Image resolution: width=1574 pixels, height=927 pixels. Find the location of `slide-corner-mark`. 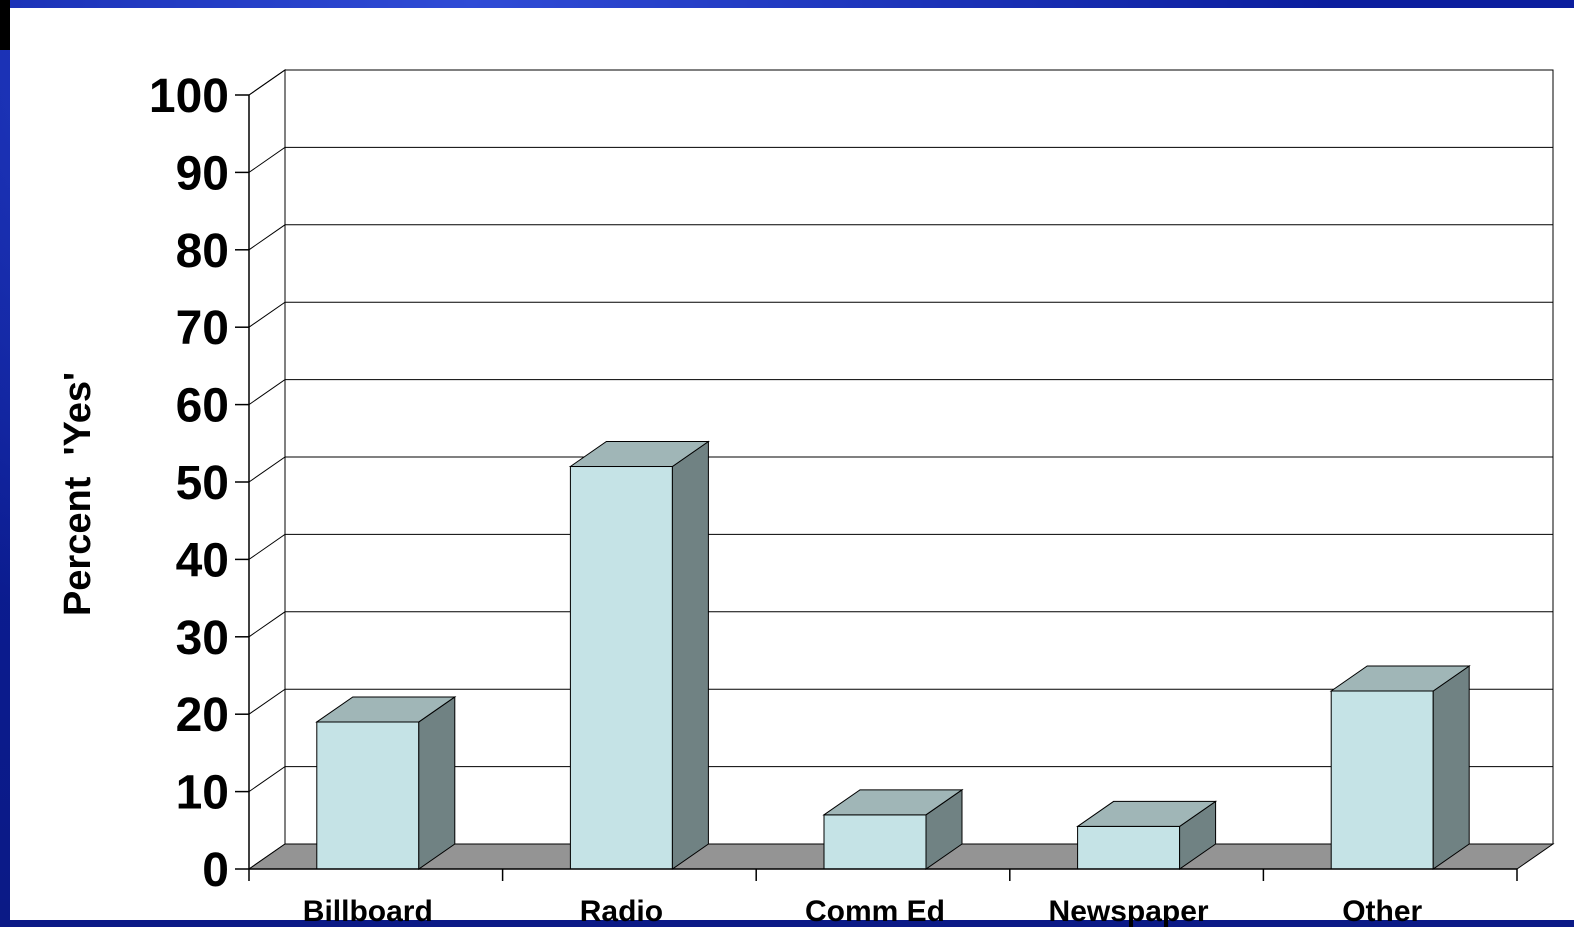

slide-corner-mark is located at coordinates (5, 25).